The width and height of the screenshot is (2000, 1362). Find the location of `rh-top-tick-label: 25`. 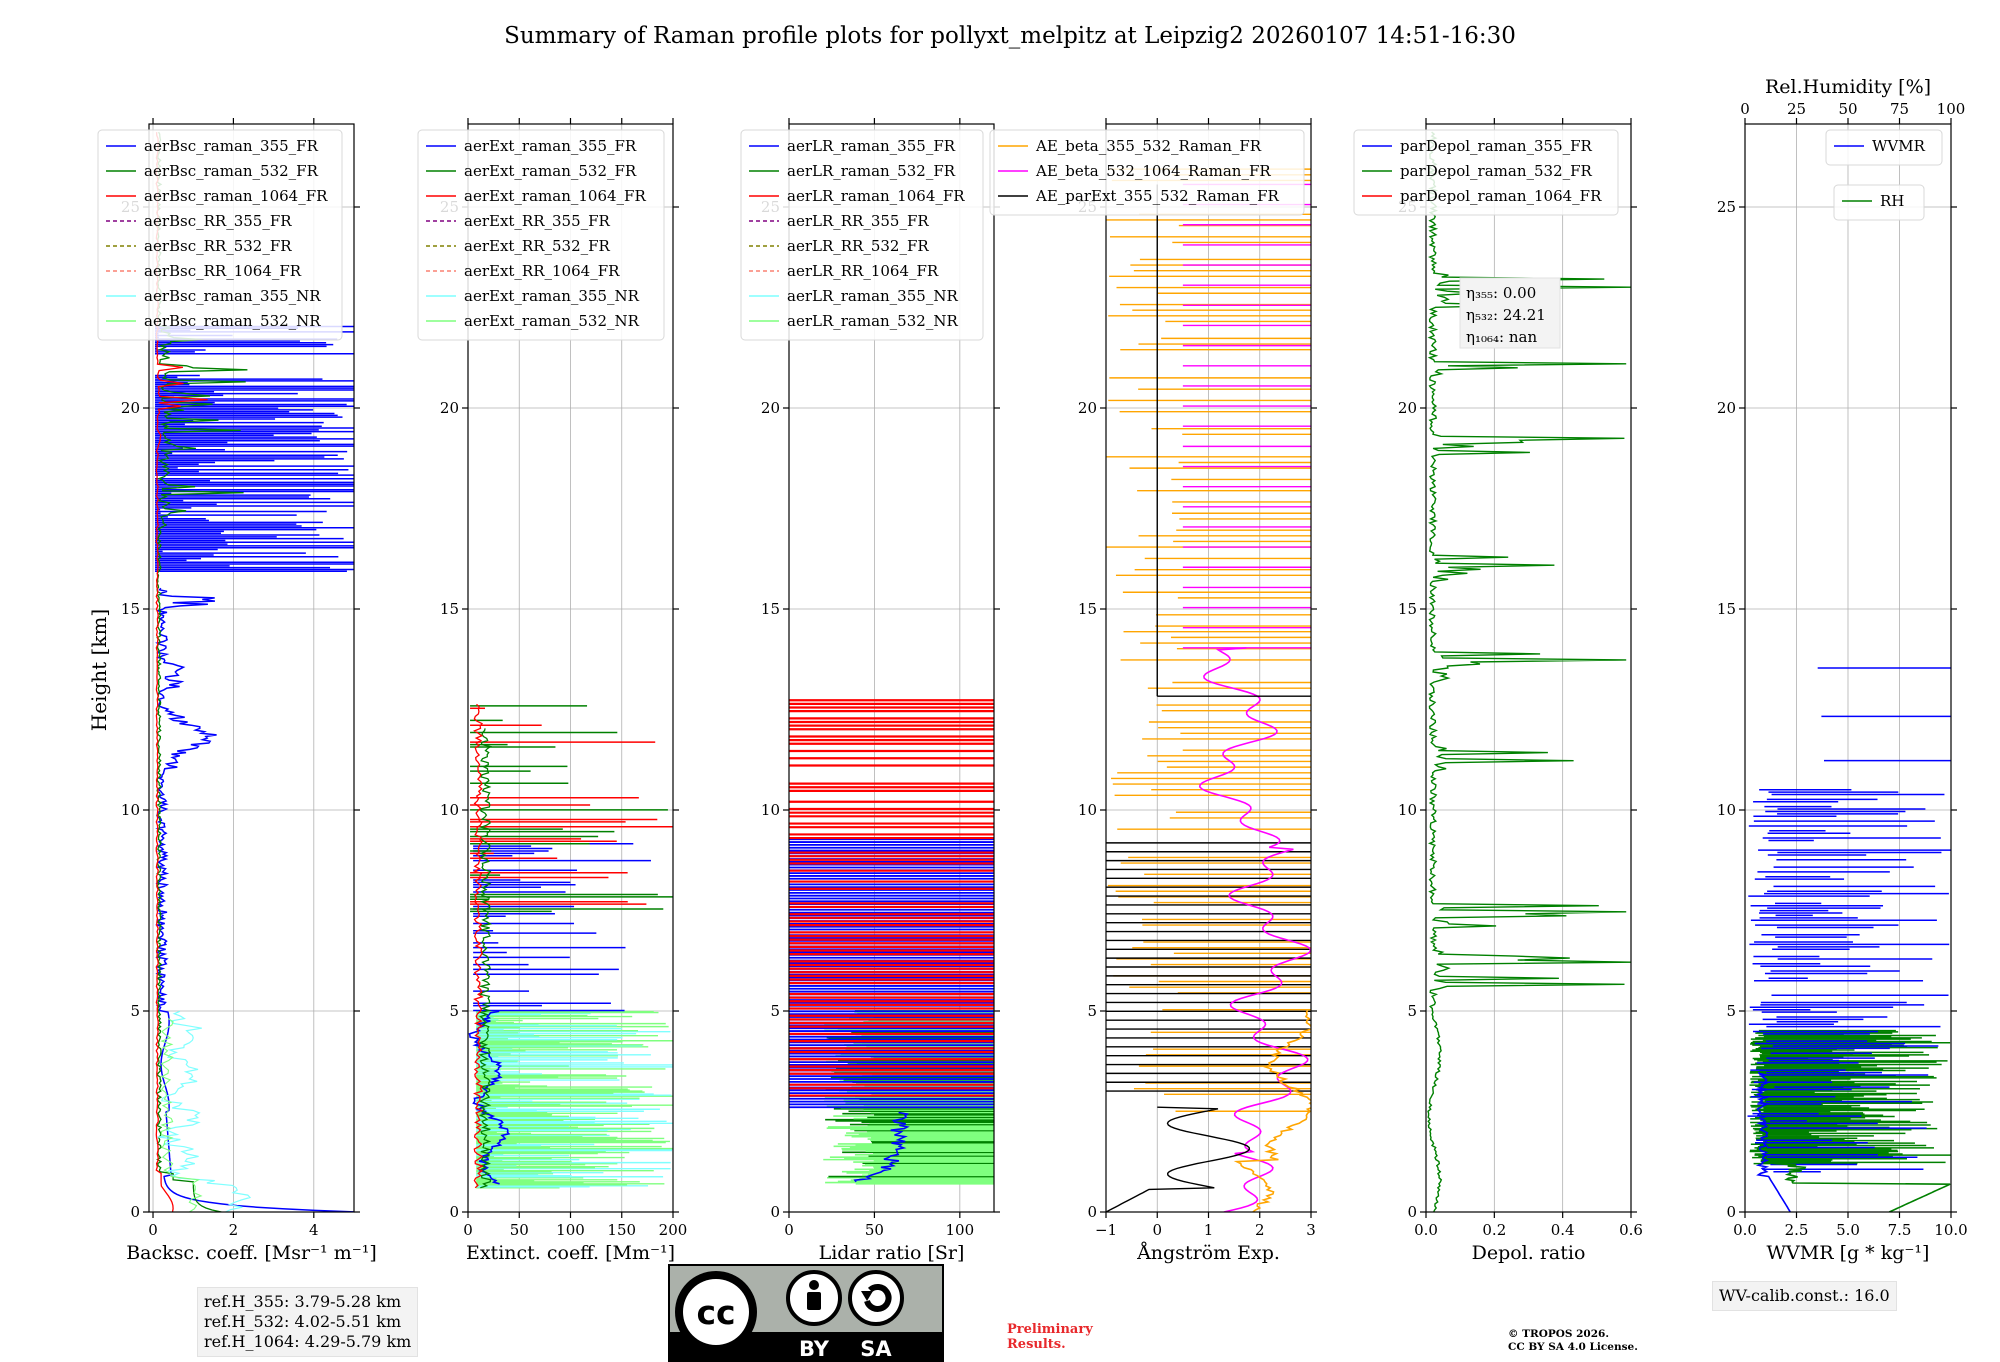

rh-top-tick-label: 25 is located at coordinates (1796, 109).